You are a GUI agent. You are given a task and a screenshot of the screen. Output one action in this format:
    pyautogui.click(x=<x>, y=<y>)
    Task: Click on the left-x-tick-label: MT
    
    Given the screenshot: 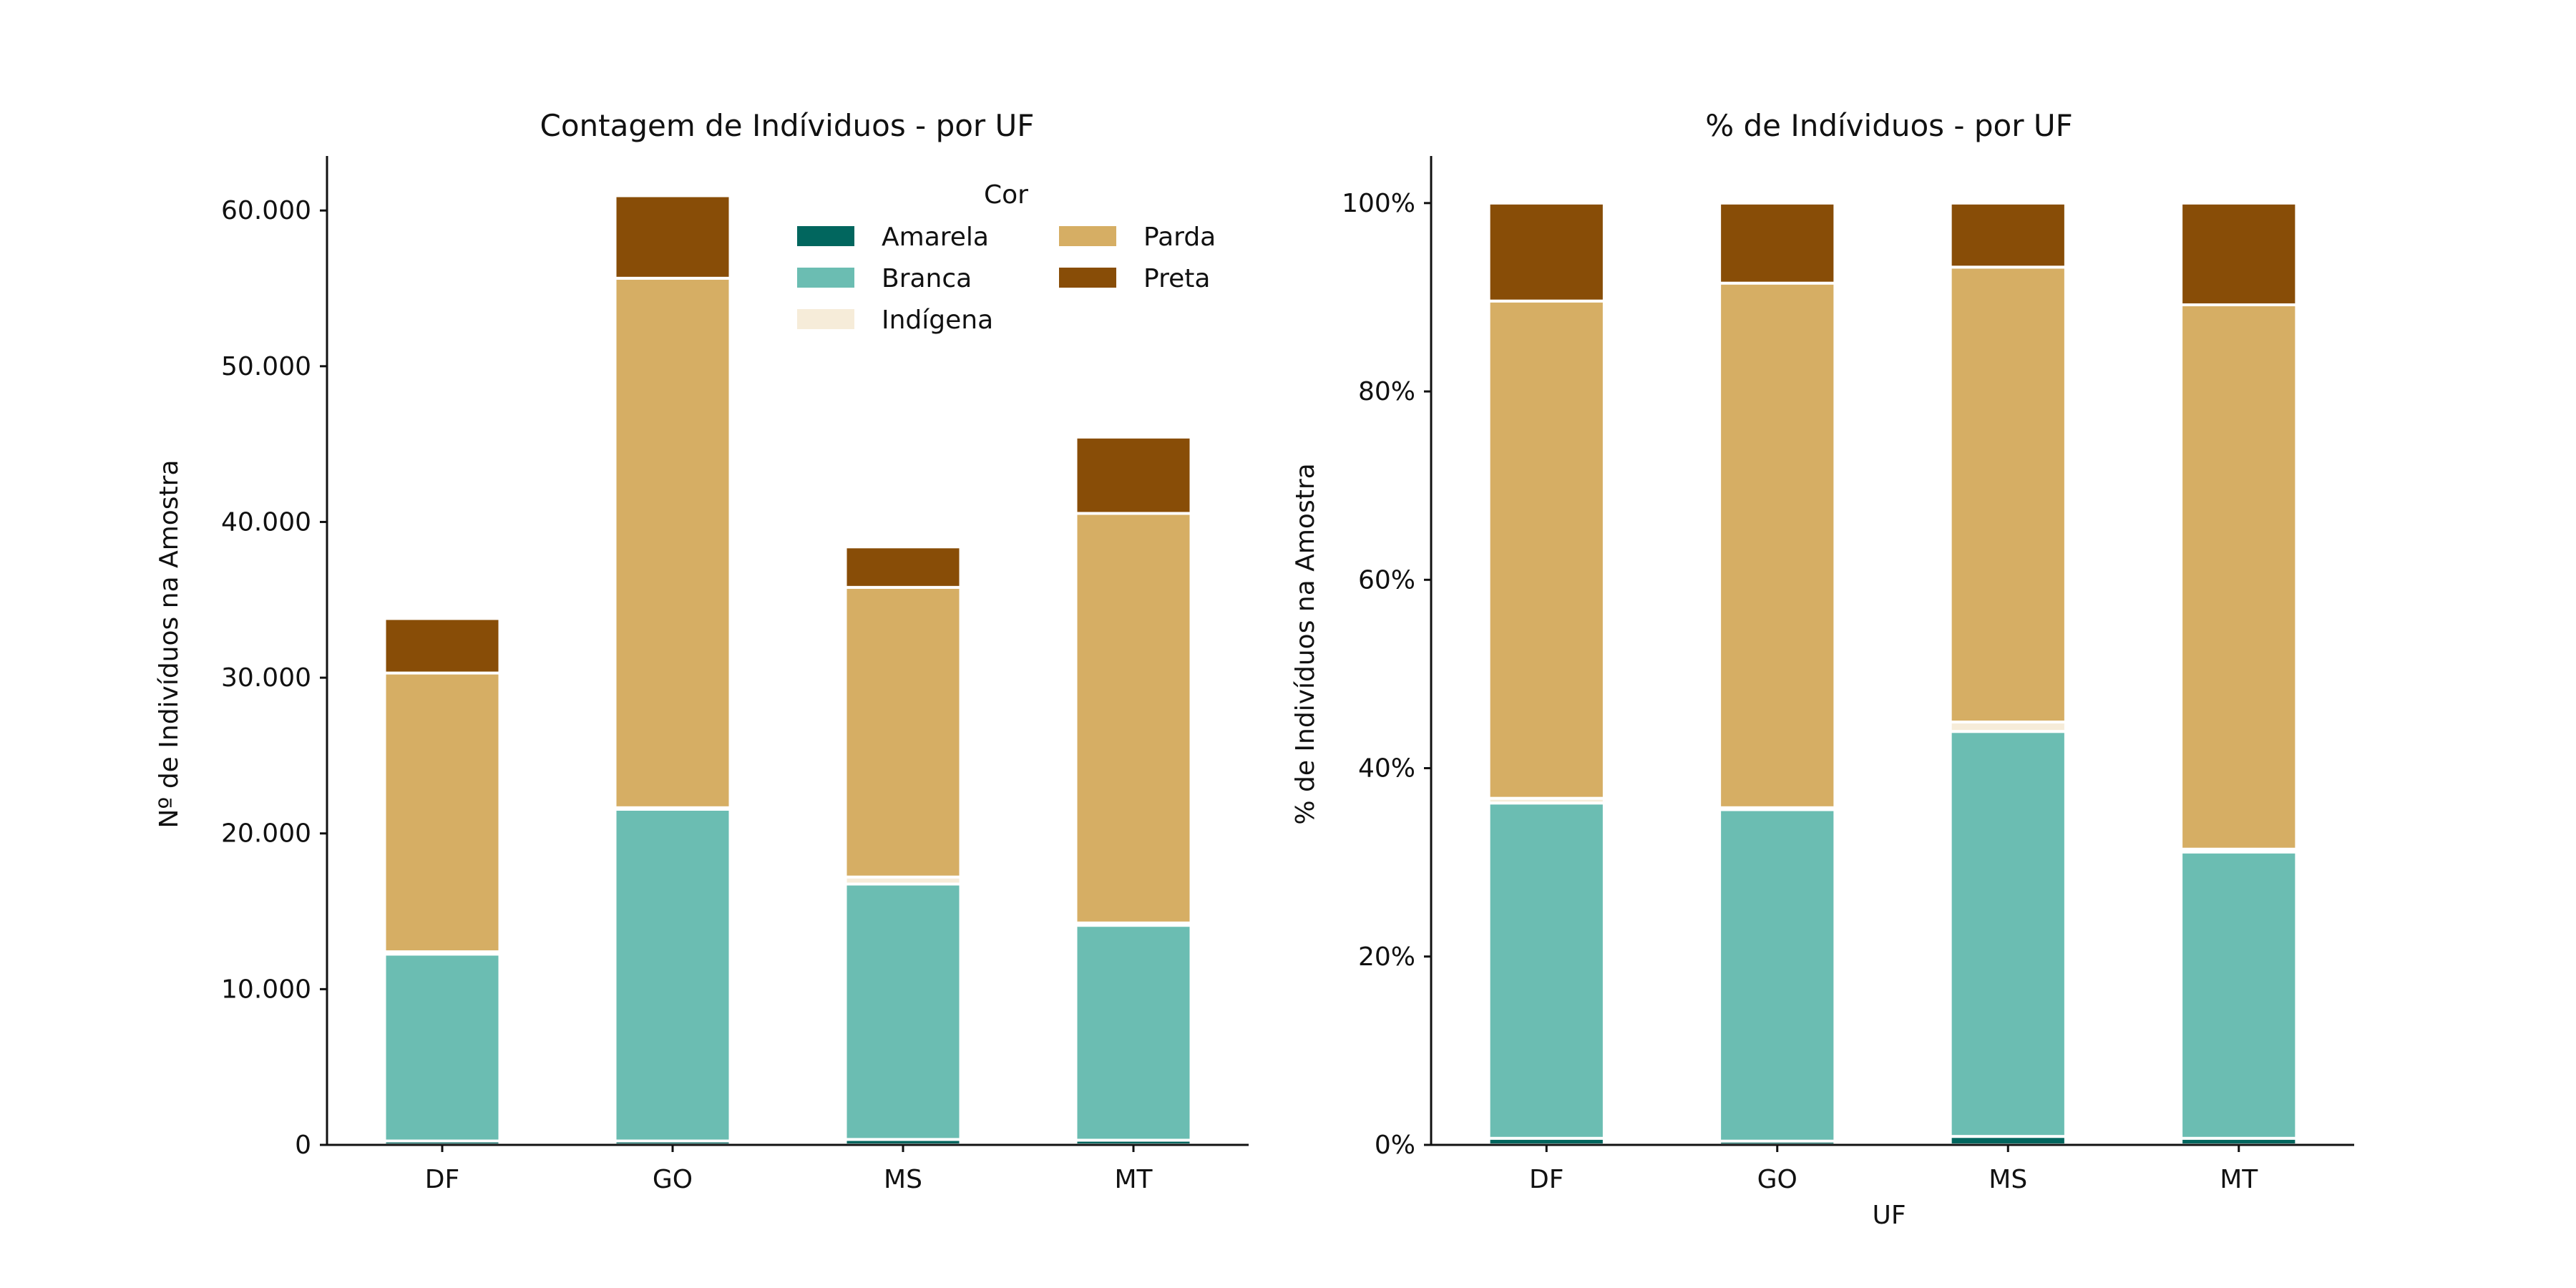 What is the action you would take?
    pyautogui.click(x=1133, y=1179)
    